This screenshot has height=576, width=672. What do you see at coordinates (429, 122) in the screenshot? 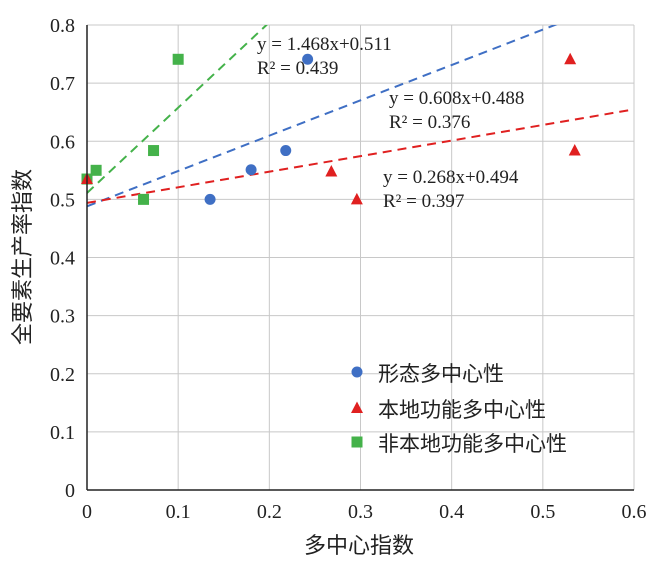
I see `fit-r-squared: R² = 0.376` at bounding box center [429, 122].